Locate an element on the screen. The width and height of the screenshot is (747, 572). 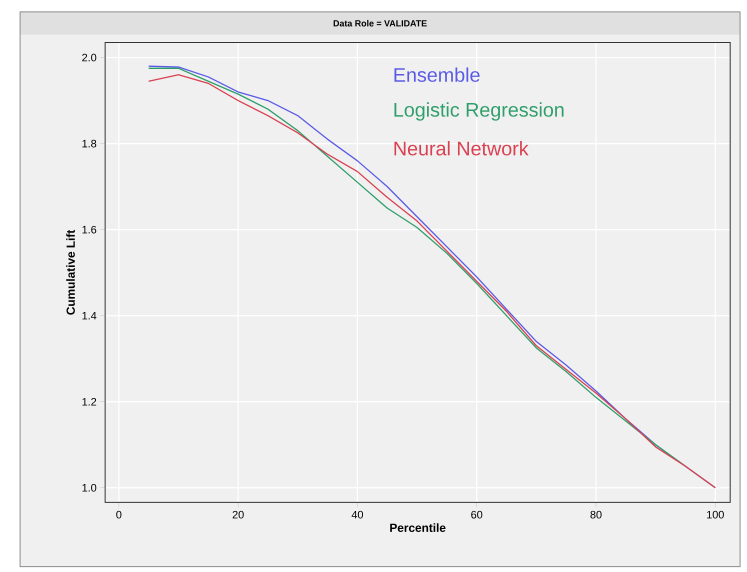
x-axis-title: Percentile is located at coordinates (418, 527).